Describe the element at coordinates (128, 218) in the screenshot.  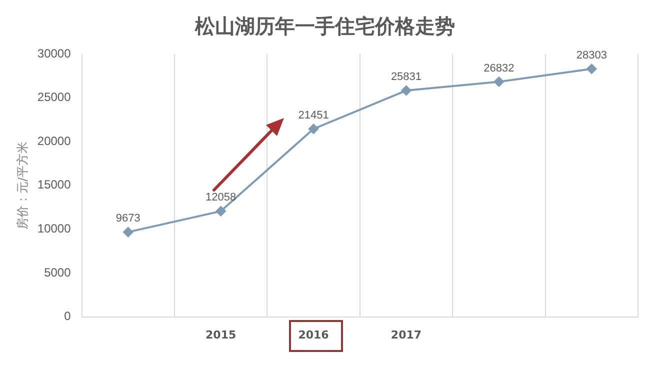
I see `data-label: 9673` at that location.